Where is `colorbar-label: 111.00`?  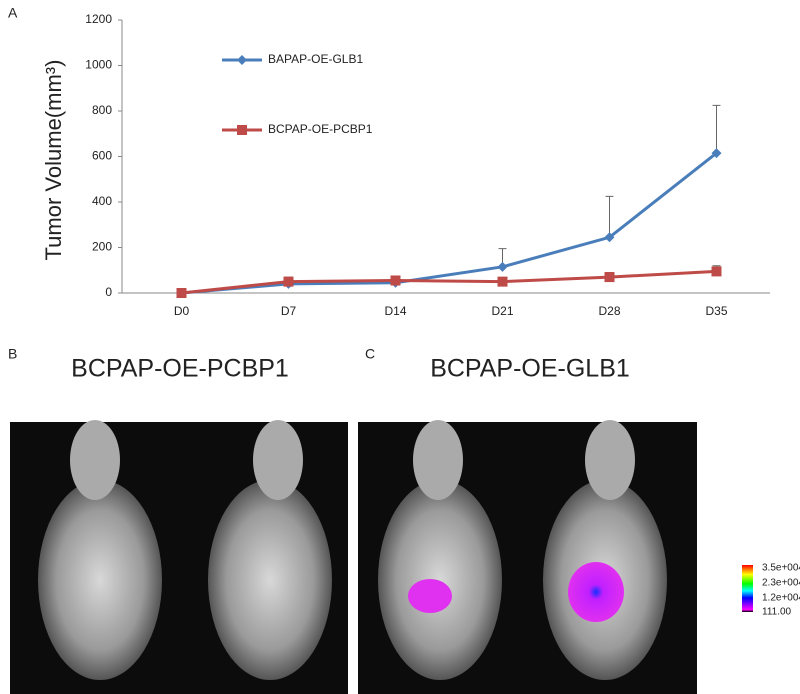
colorbar-label: 111.00 is located at coordinates (777, 612).